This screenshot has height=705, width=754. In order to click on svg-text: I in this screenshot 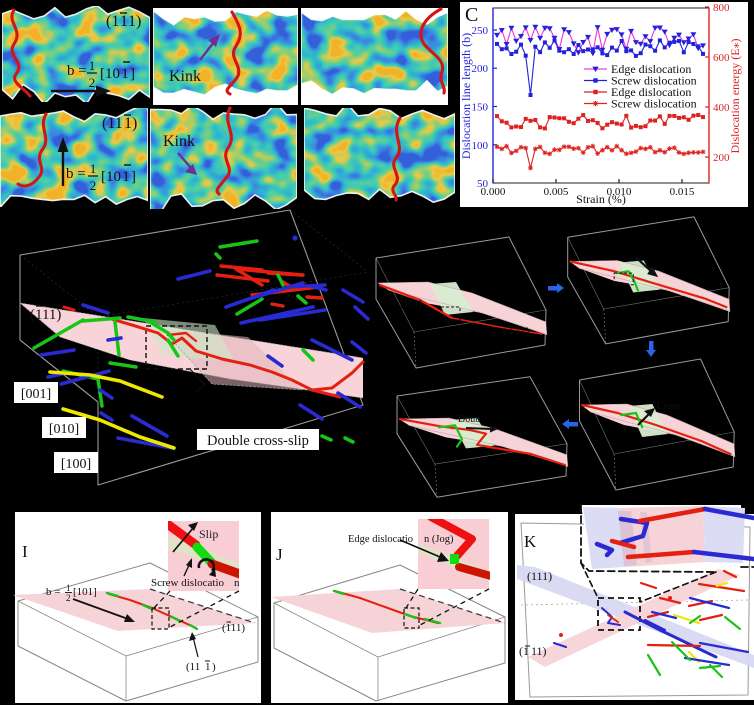, I will do `click(25, 551)`.